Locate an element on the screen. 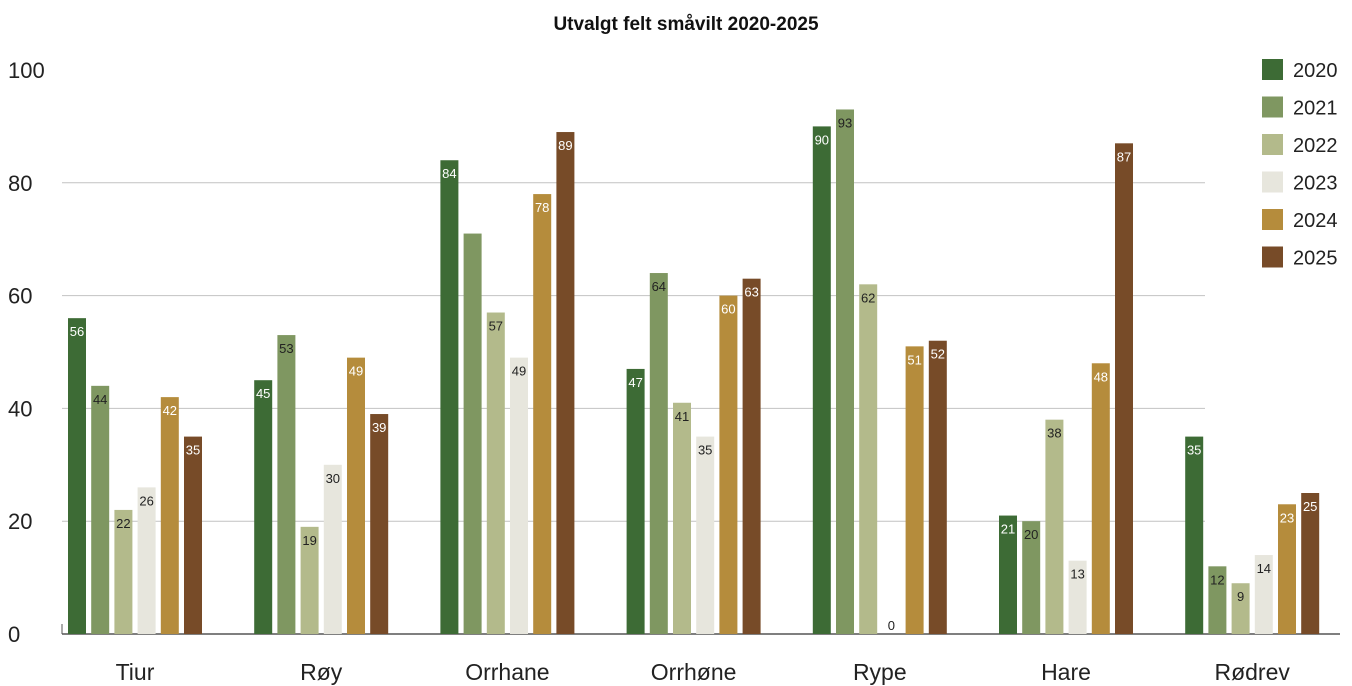 The width and height of the screenshot is (1352, 686). data-label: 13 is located at coordinates (1077, 574).